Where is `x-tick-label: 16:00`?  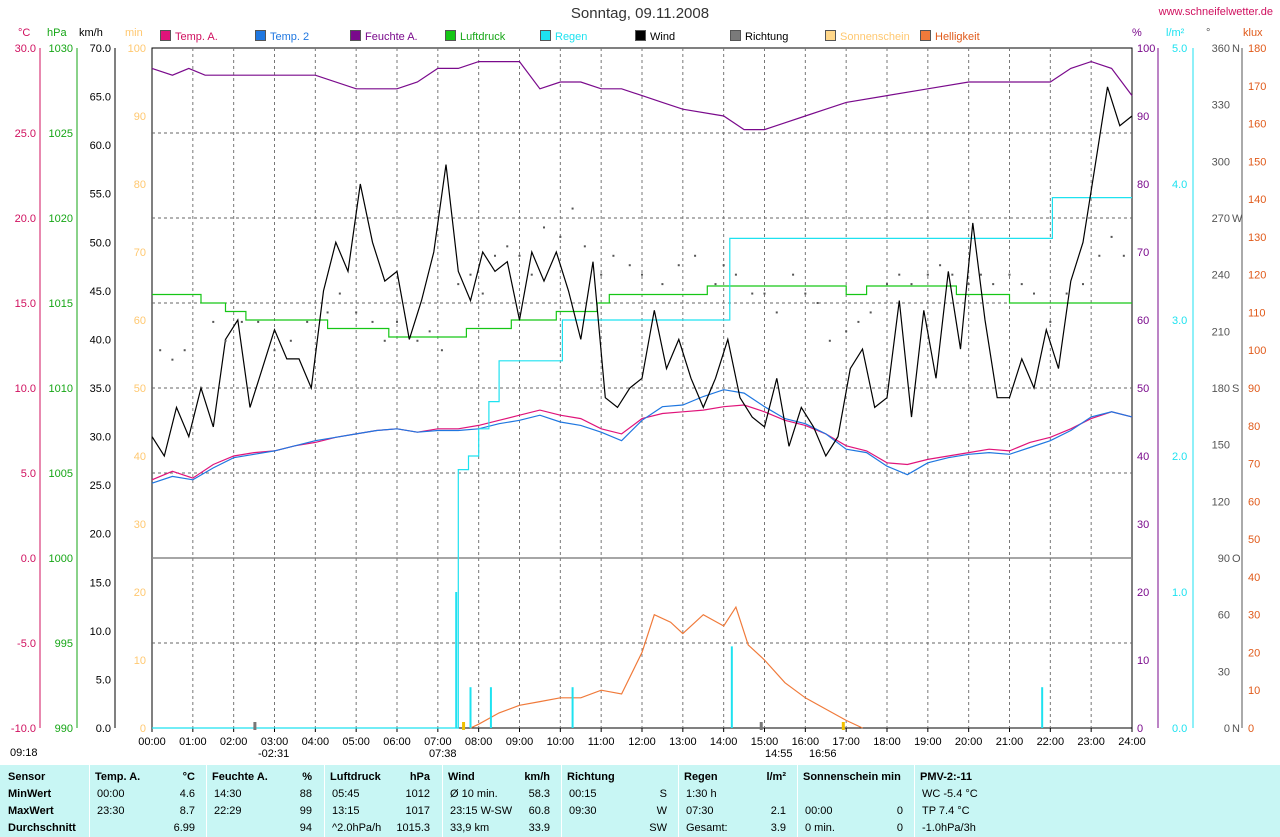
x-tick-label: 16:00 is located at coordinates (806, 742).